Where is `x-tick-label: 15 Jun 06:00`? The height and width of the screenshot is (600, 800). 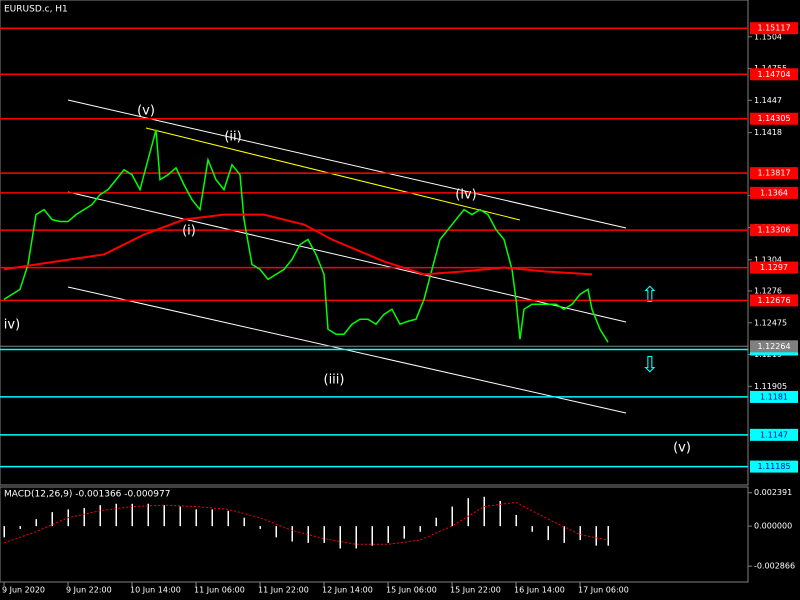
x-tick-label: 15 Jun 06:00 is located at coordinates (411, 590).